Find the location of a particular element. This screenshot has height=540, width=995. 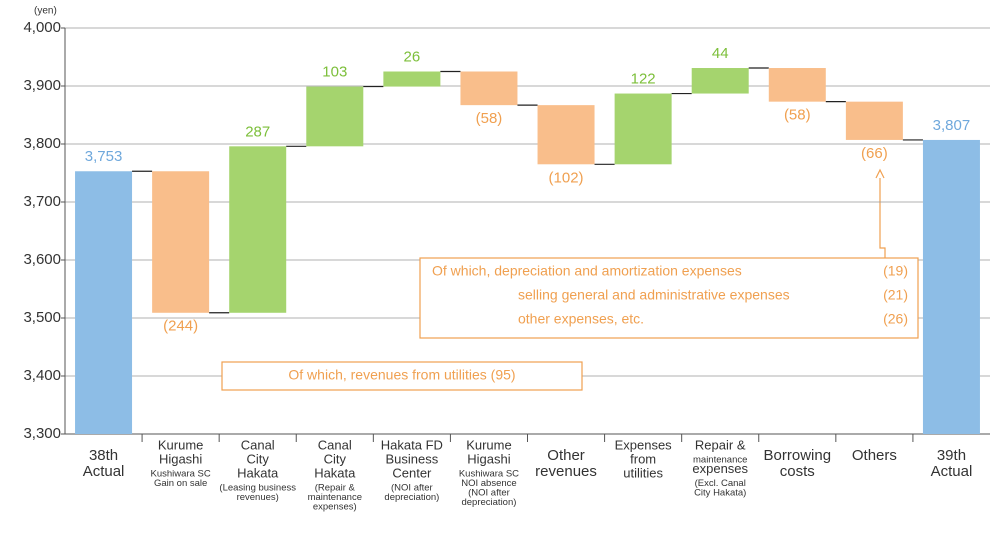

y-tick-label: 3,500 is located at coordinates (42, 317).